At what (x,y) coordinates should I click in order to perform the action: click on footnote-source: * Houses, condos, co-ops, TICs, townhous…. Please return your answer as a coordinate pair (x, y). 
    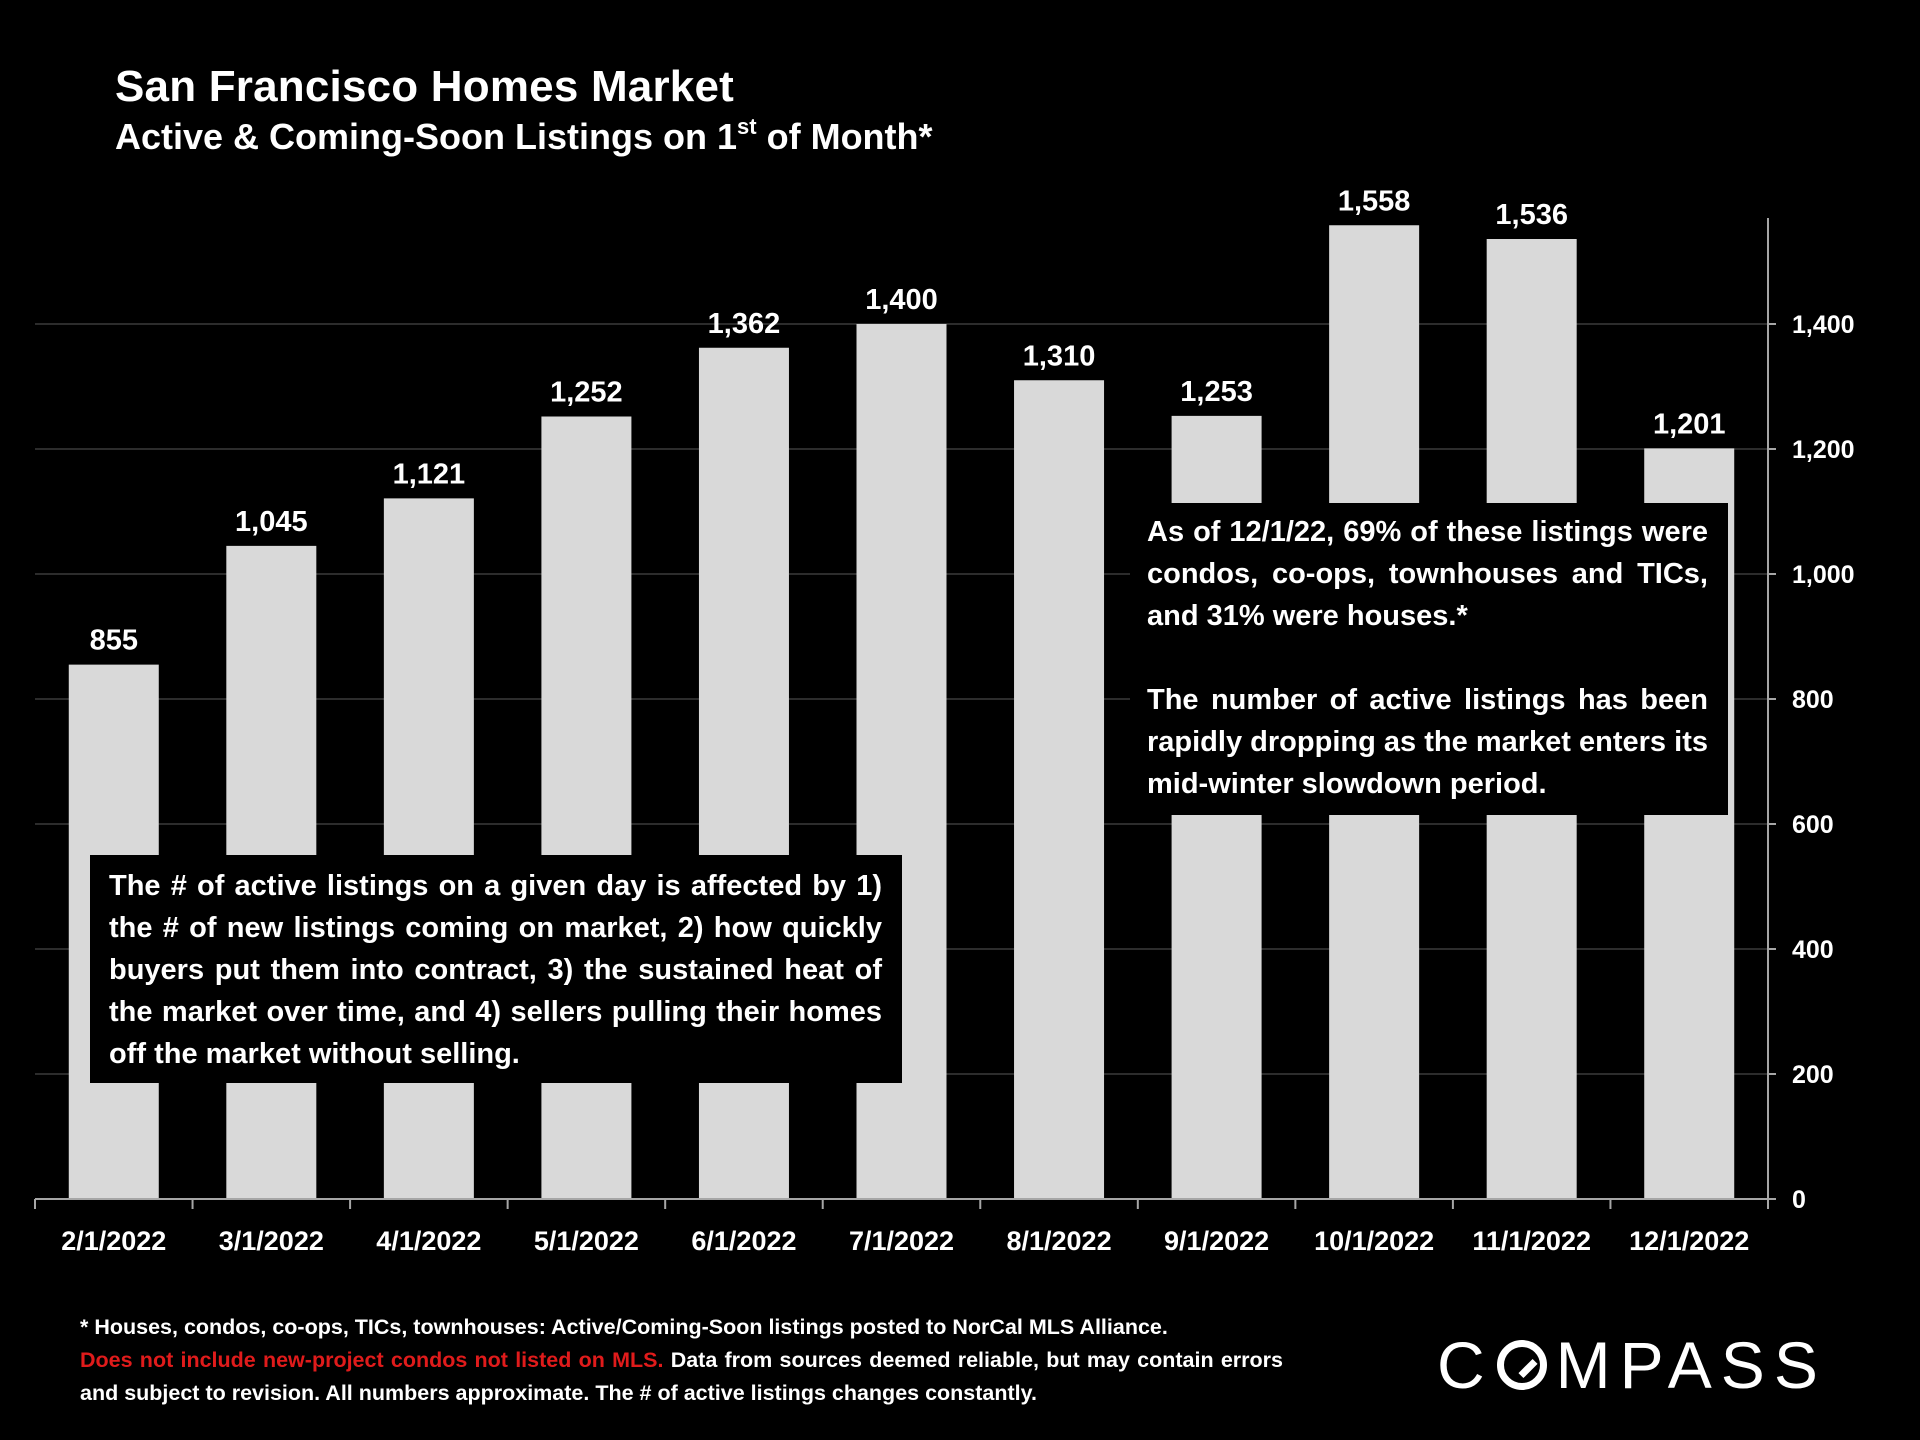
    Looking at the image, I should click on (624, 1327).